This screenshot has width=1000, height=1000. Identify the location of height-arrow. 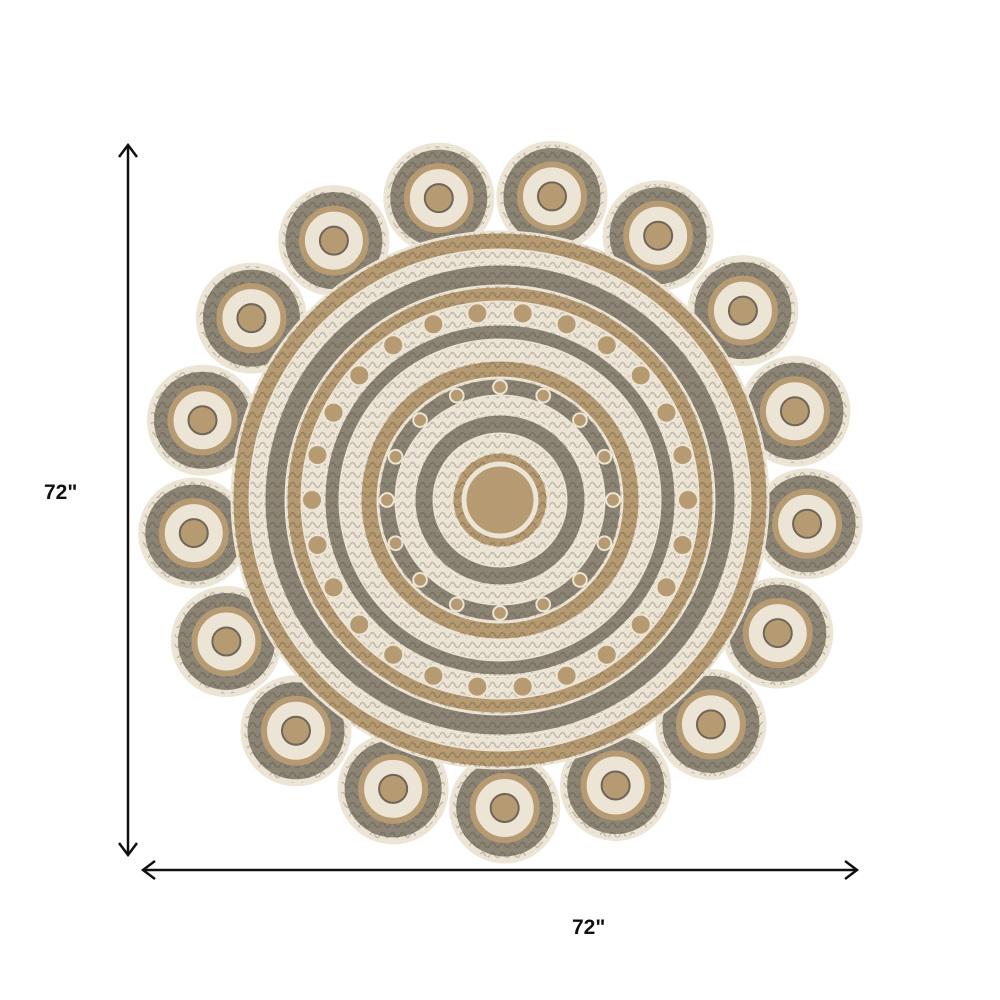
(128, 500).